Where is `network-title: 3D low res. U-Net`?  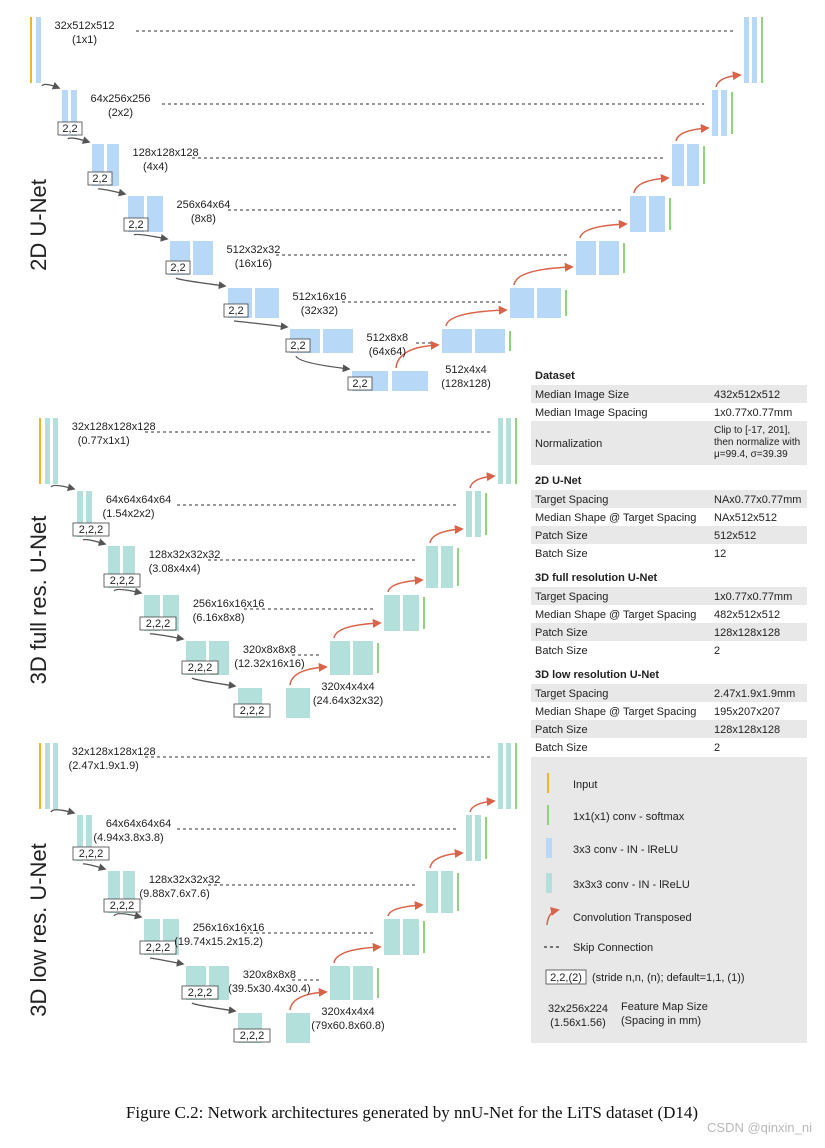
network-title: 3D low res. U-Net is located at coordinates (38, 930).